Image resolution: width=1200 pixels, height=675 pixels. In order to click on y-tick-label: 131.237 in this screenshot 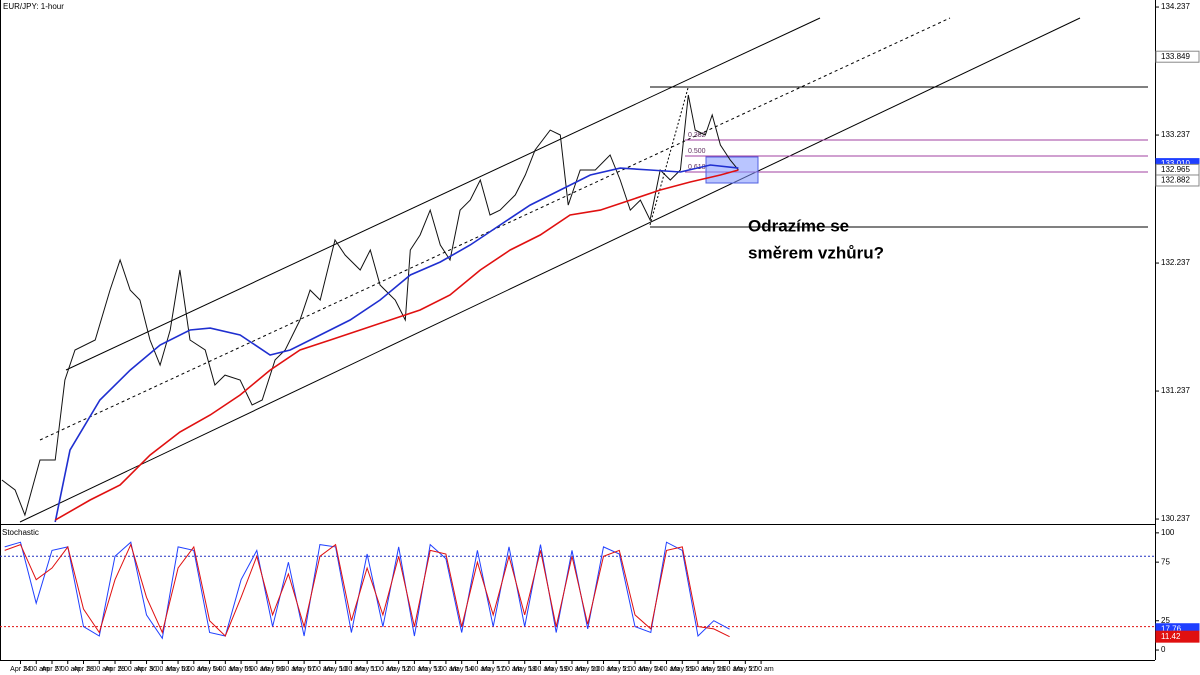, I will do `click(1175, 390)`.